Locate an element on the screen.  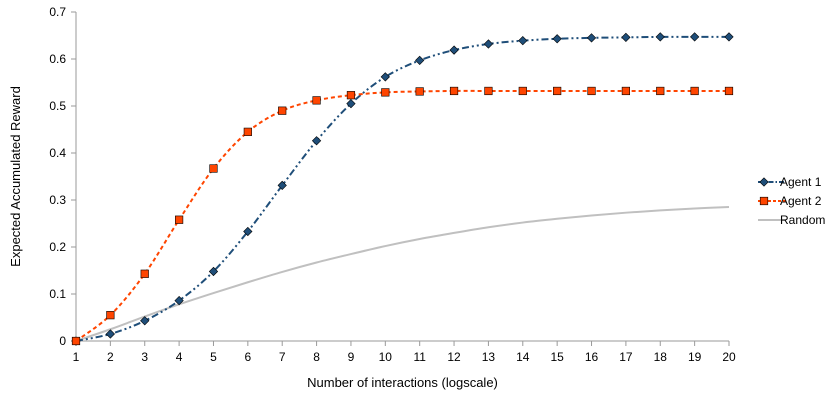
x-tick-label: 8 is located at coordinates (316, 357).